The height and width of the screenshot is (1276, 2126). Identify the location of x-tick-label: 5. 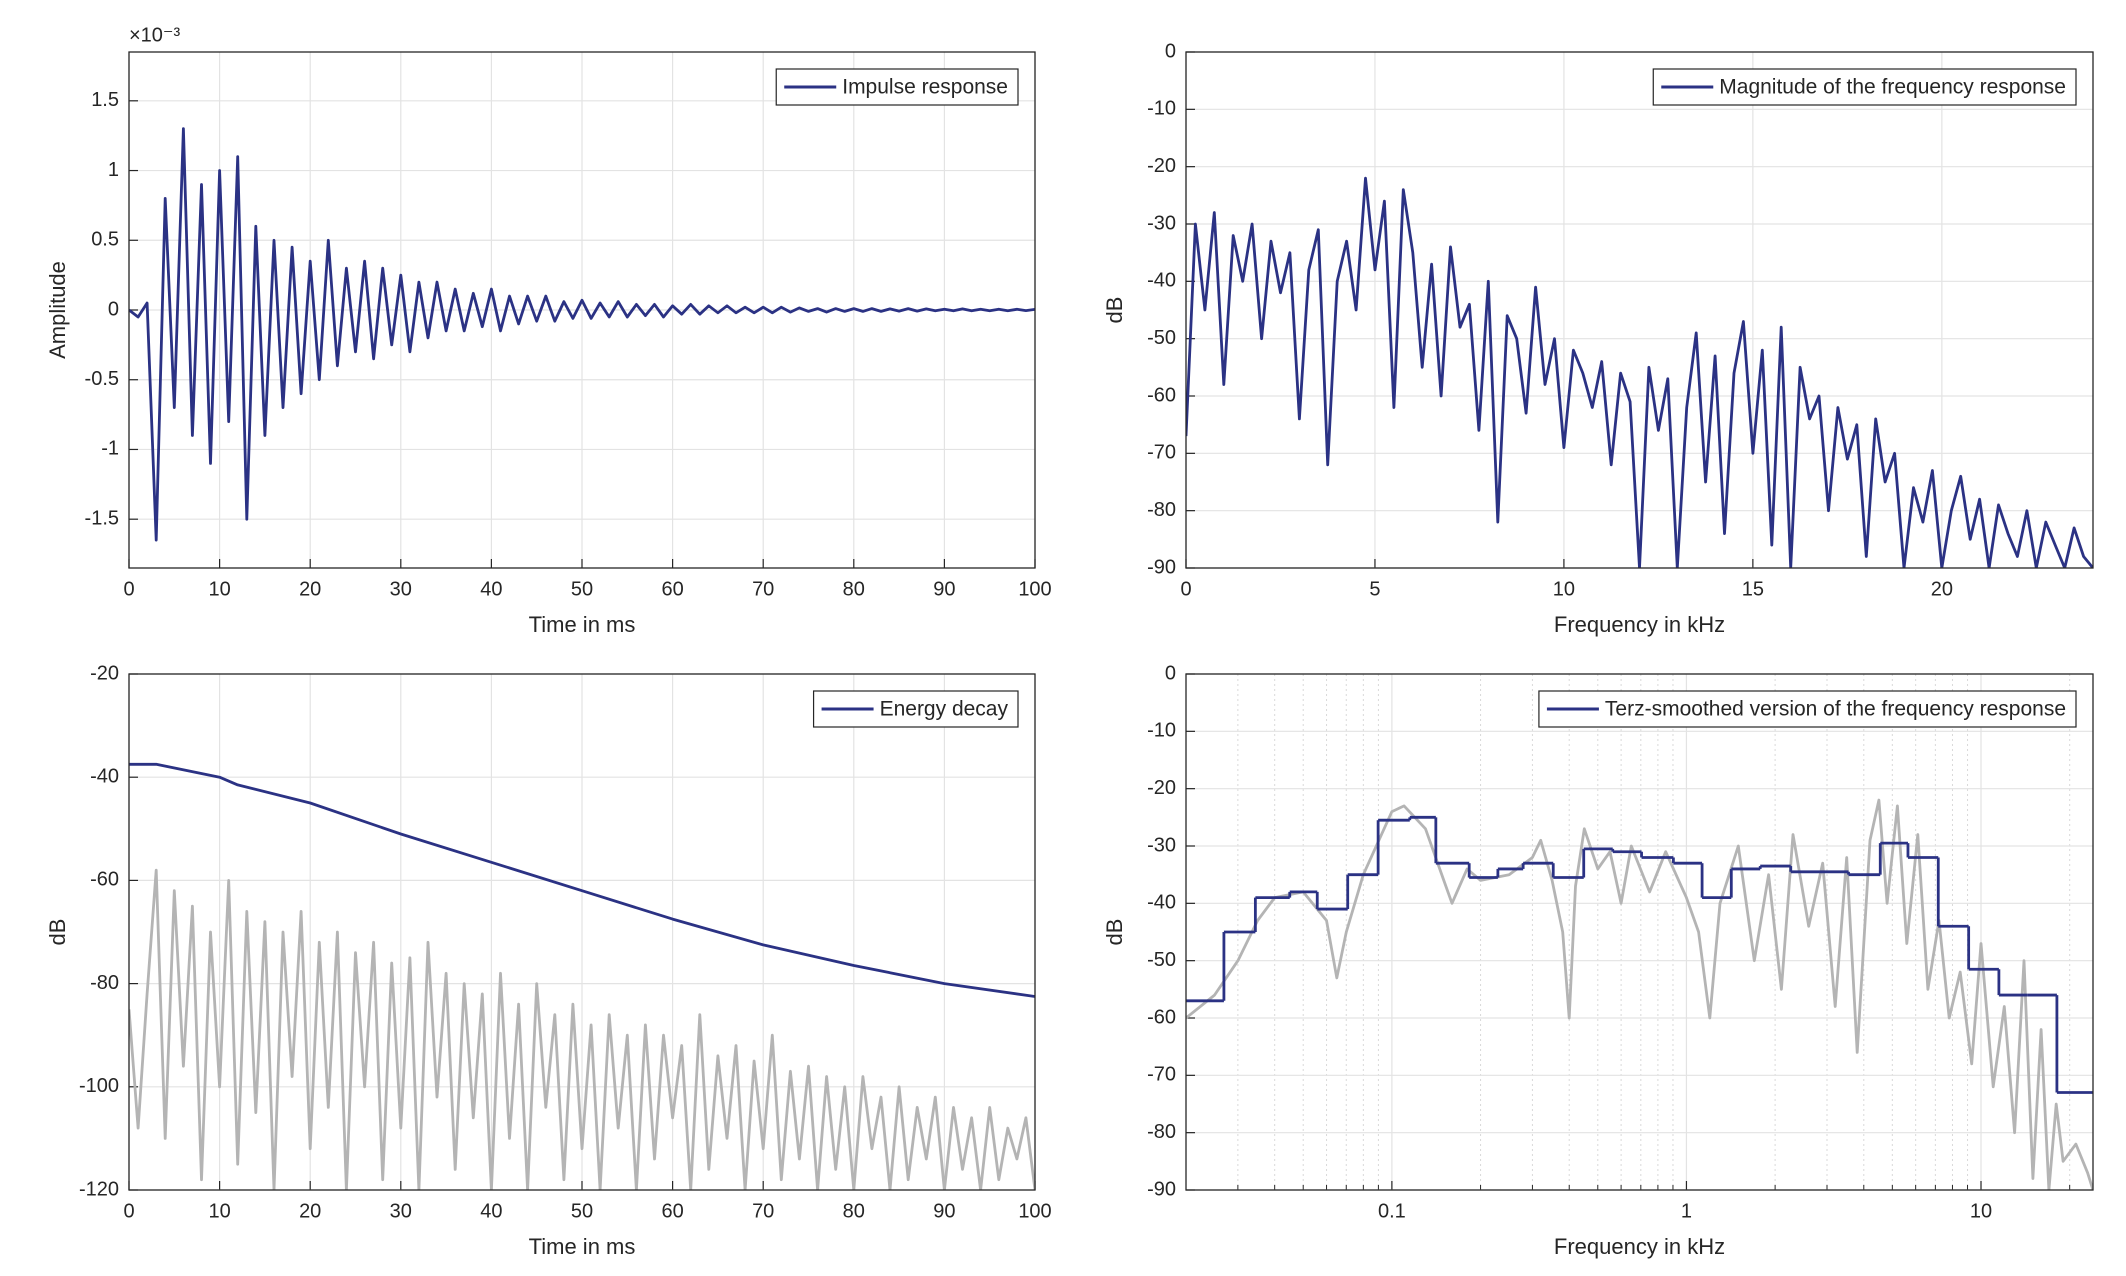
(1374, 589).